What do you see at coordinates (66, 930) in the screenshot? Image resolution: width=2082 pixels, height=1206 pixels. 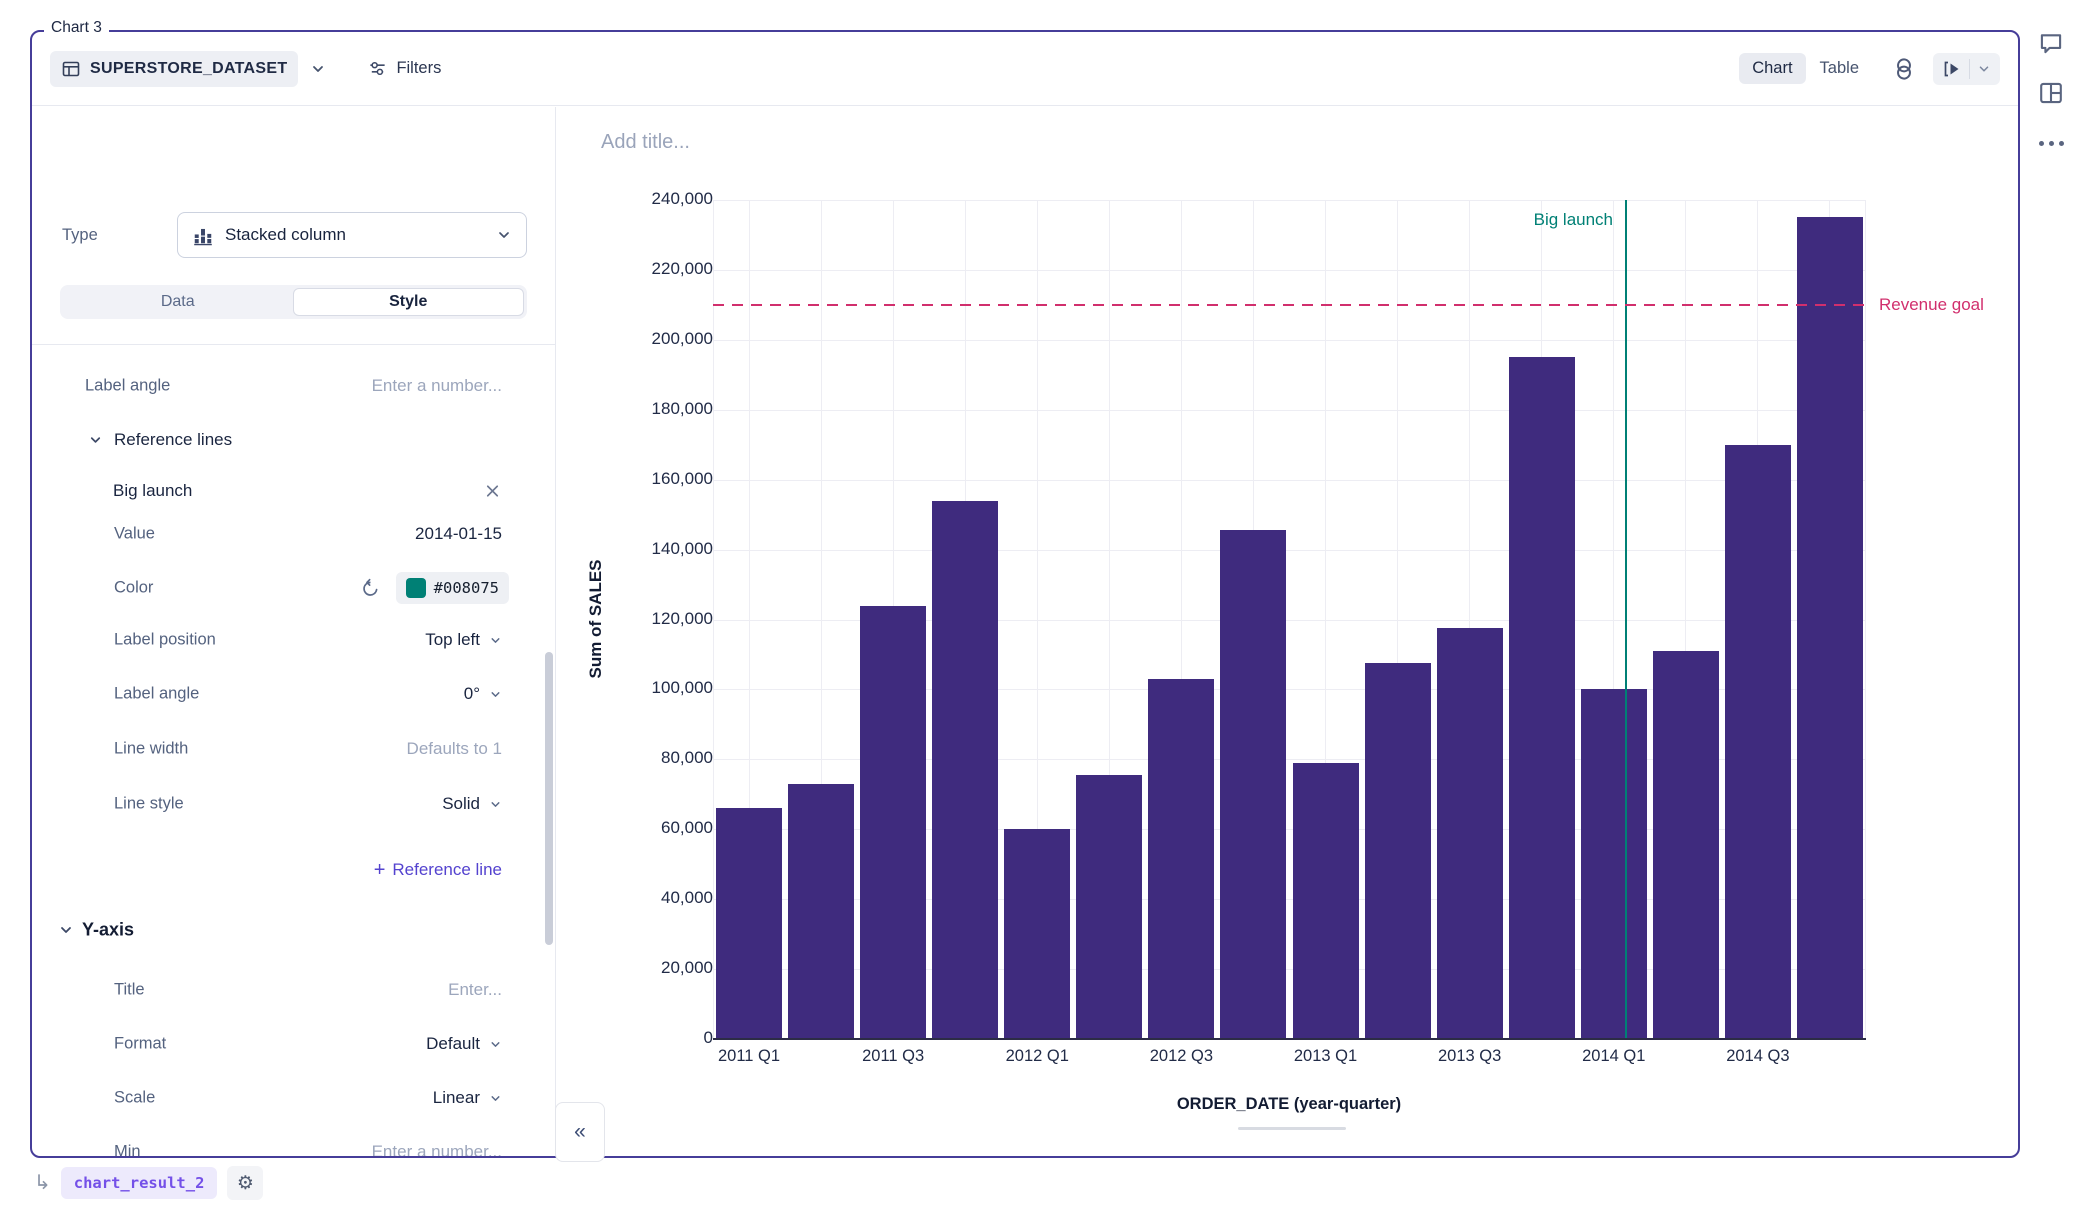 I see `y-axis-chevron-down-icon` at bounding box center [66, 930].